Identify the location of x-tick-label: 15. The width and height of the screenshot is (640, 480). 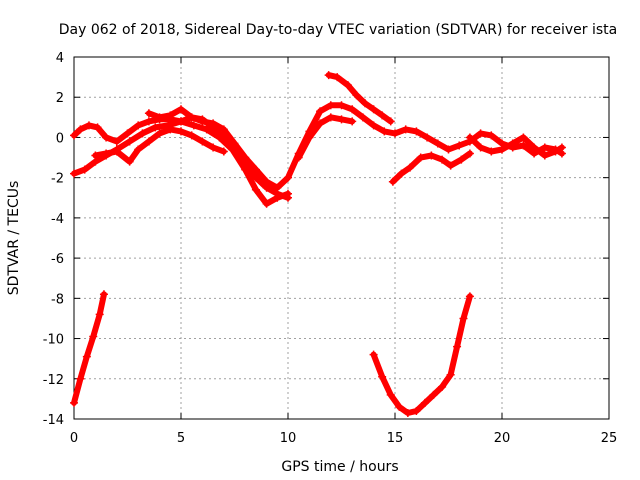
(395, 438).